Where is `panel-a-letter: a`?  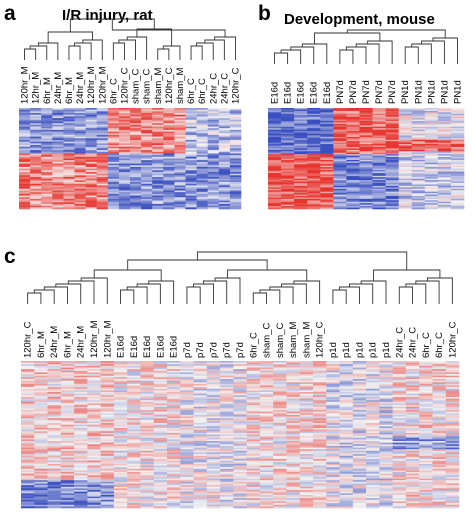
panel-a-letter: a is located at coordinates (10, 13).